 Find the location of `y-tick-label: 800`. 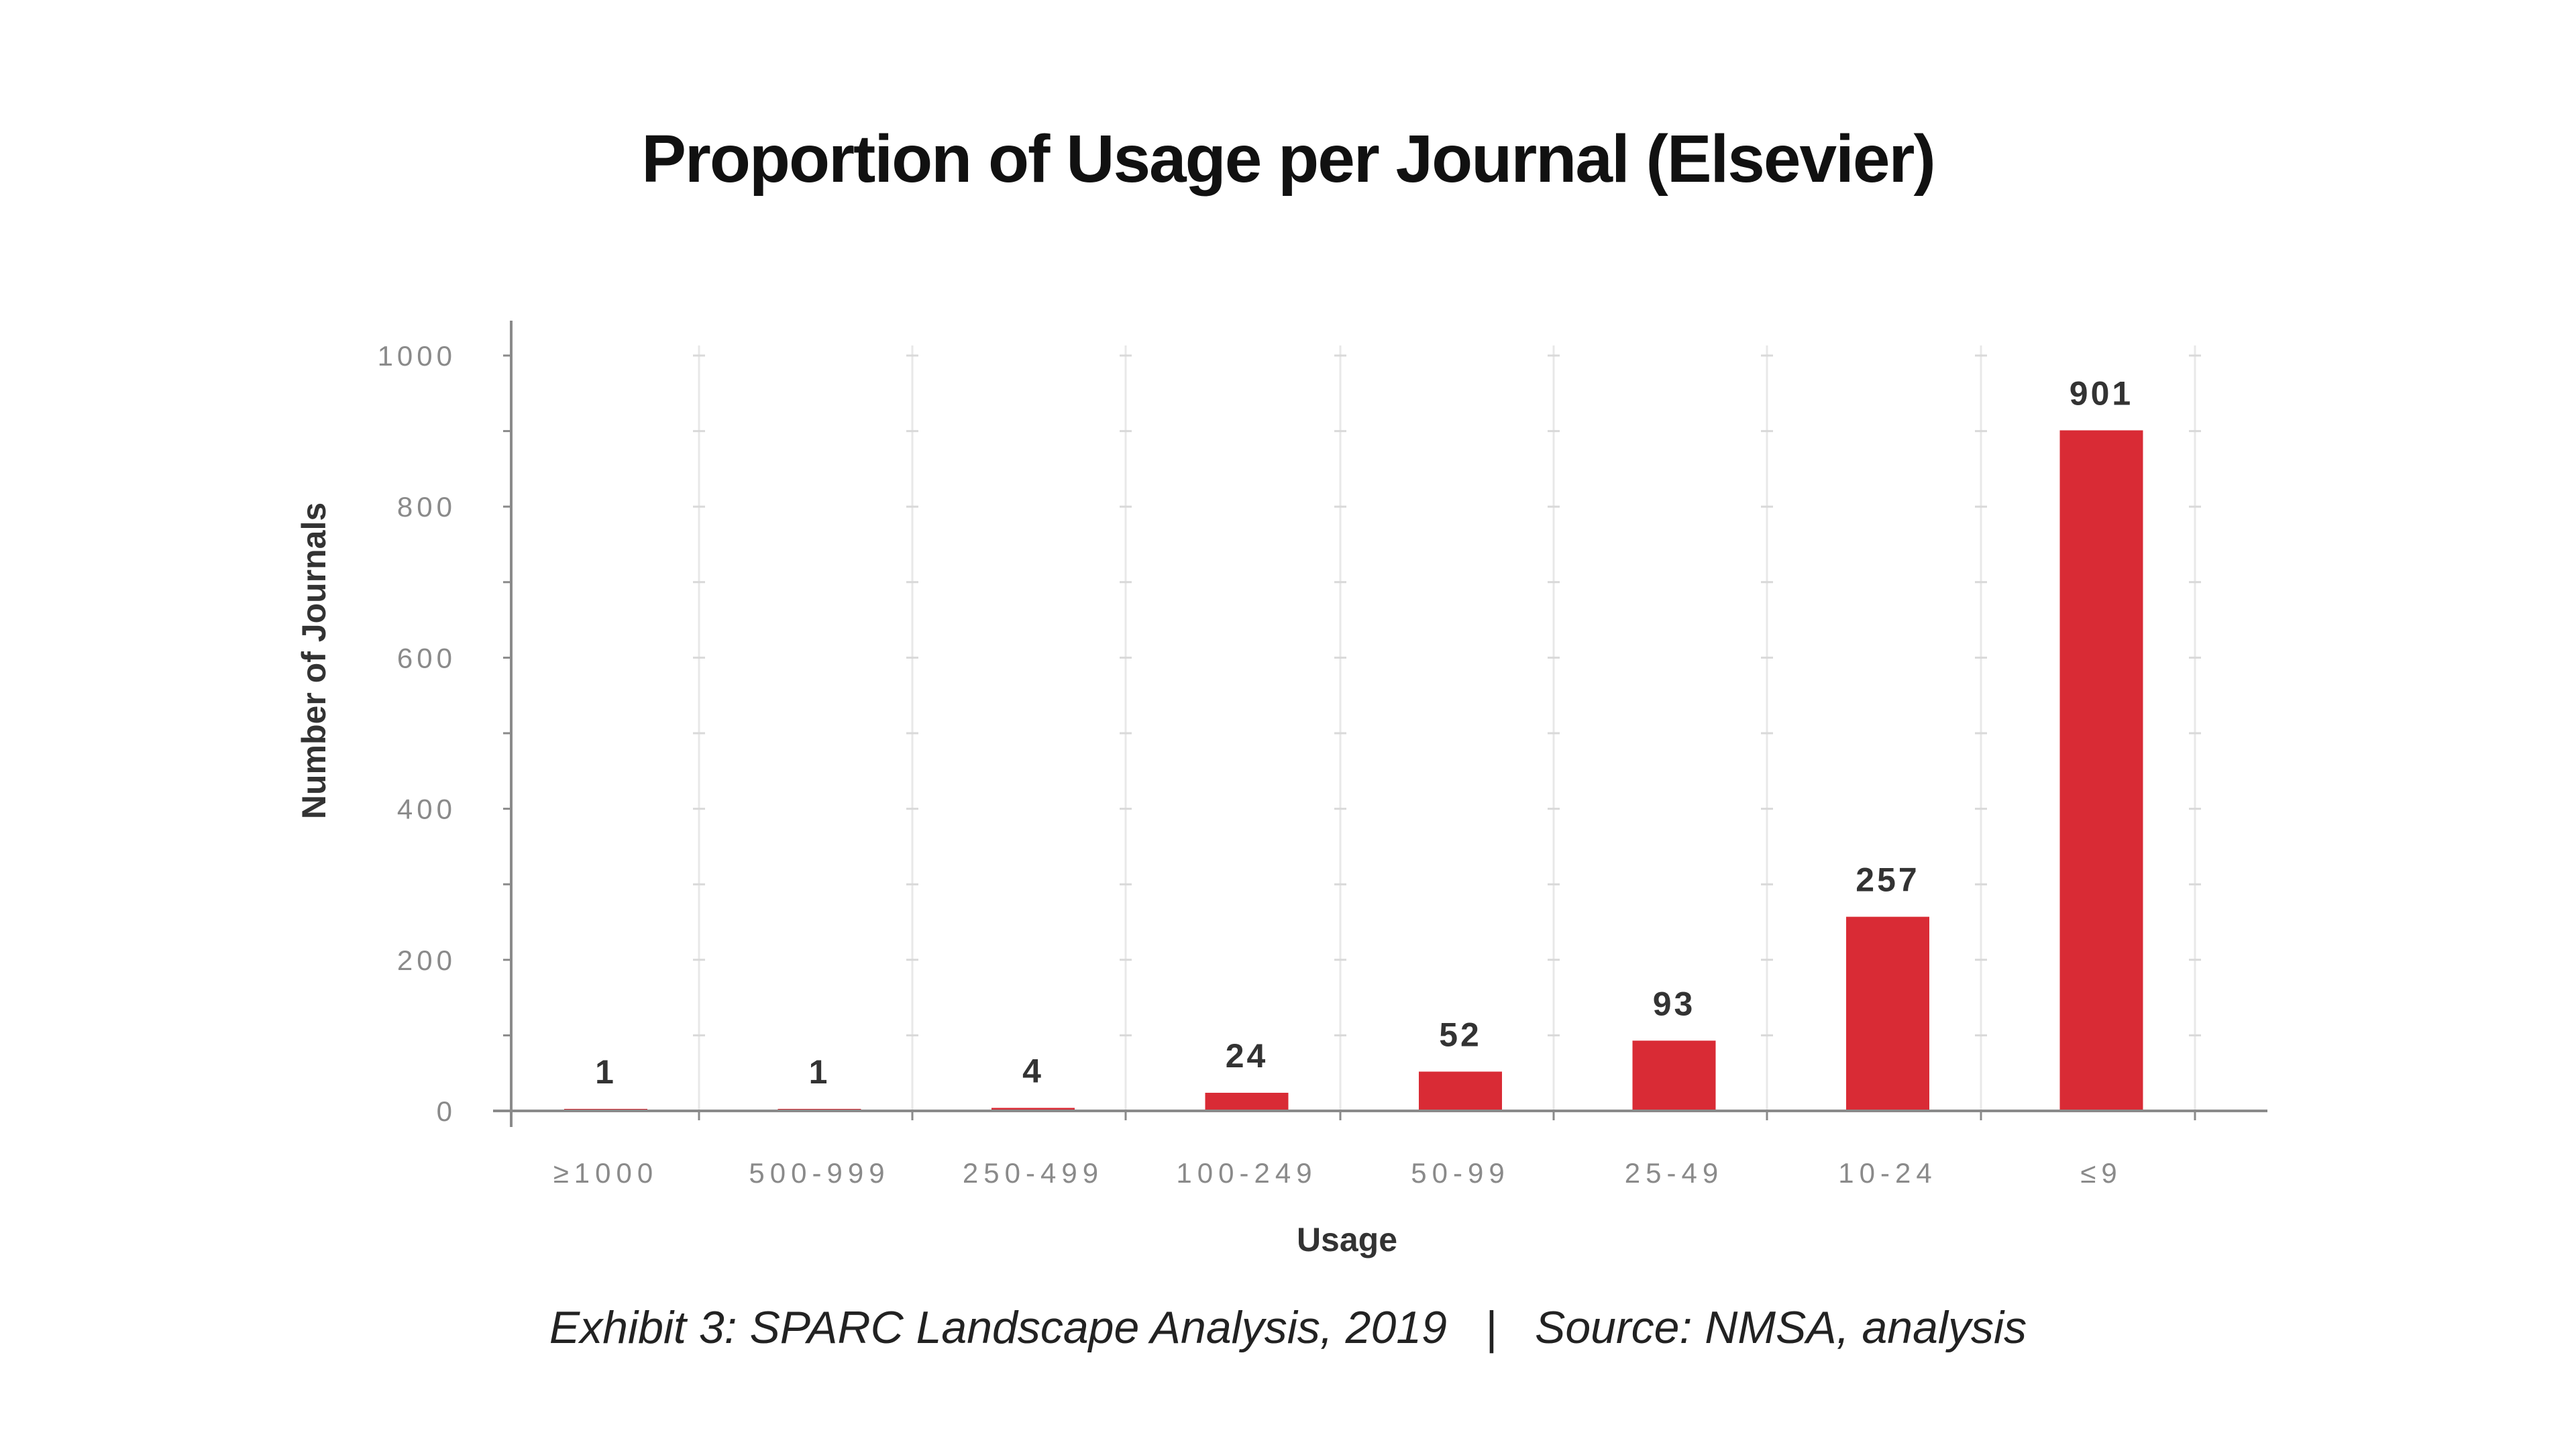

y-tick-label: 800 is located at coordinates (426, 507).